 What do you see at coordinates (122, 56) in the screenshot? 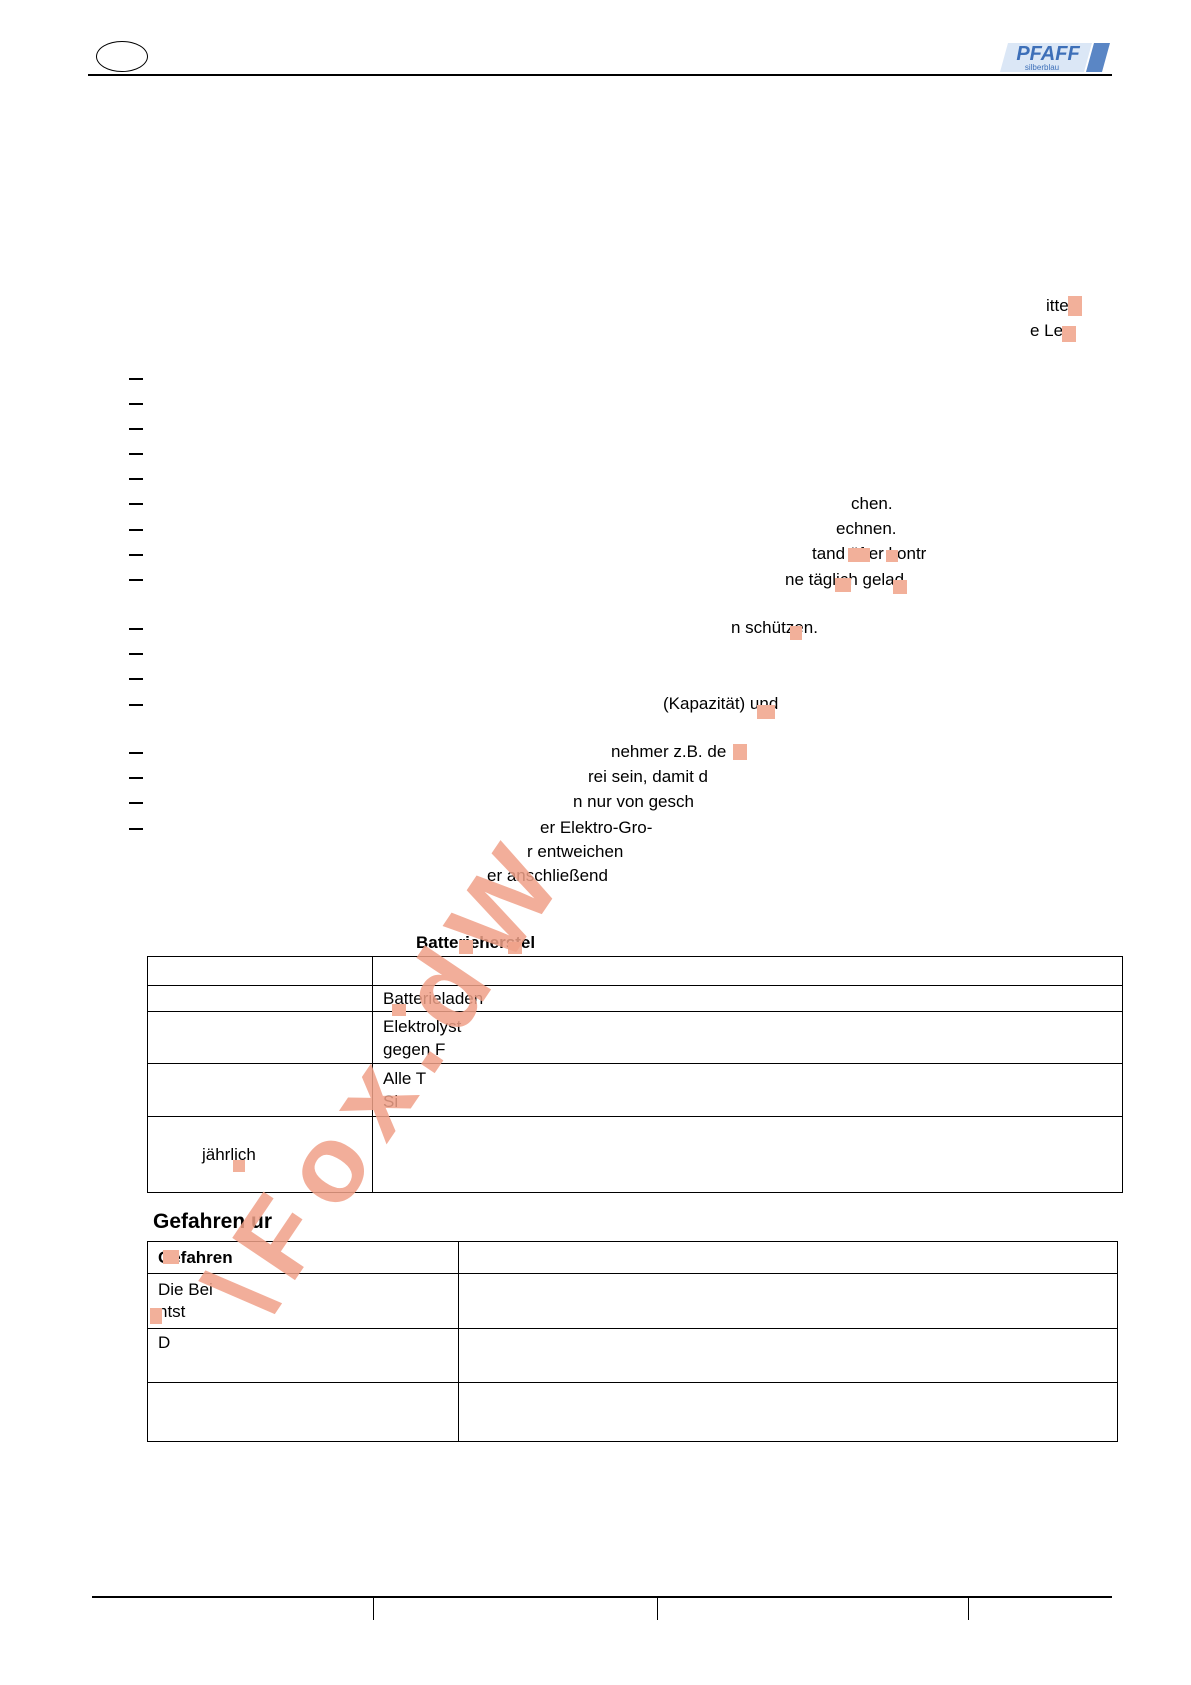
I see `language-badge` at bounding box center [122, 56].